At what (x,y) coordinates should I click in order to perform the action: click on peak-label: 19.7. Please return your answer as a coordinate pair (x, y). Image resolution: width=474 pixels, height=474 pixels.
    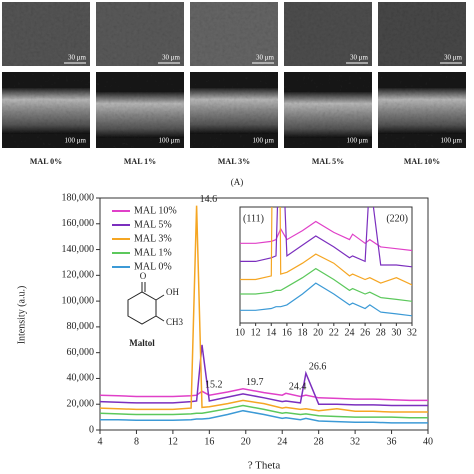
    Looking at the image, I should click on (254, 382).